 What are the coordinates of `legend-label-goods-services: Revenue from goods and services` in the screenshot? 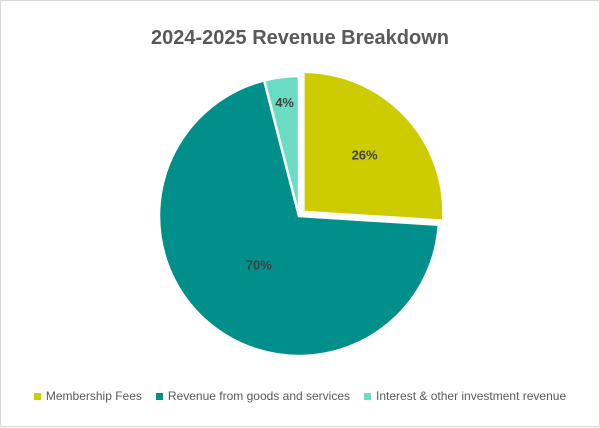 It's located at (259, 396).